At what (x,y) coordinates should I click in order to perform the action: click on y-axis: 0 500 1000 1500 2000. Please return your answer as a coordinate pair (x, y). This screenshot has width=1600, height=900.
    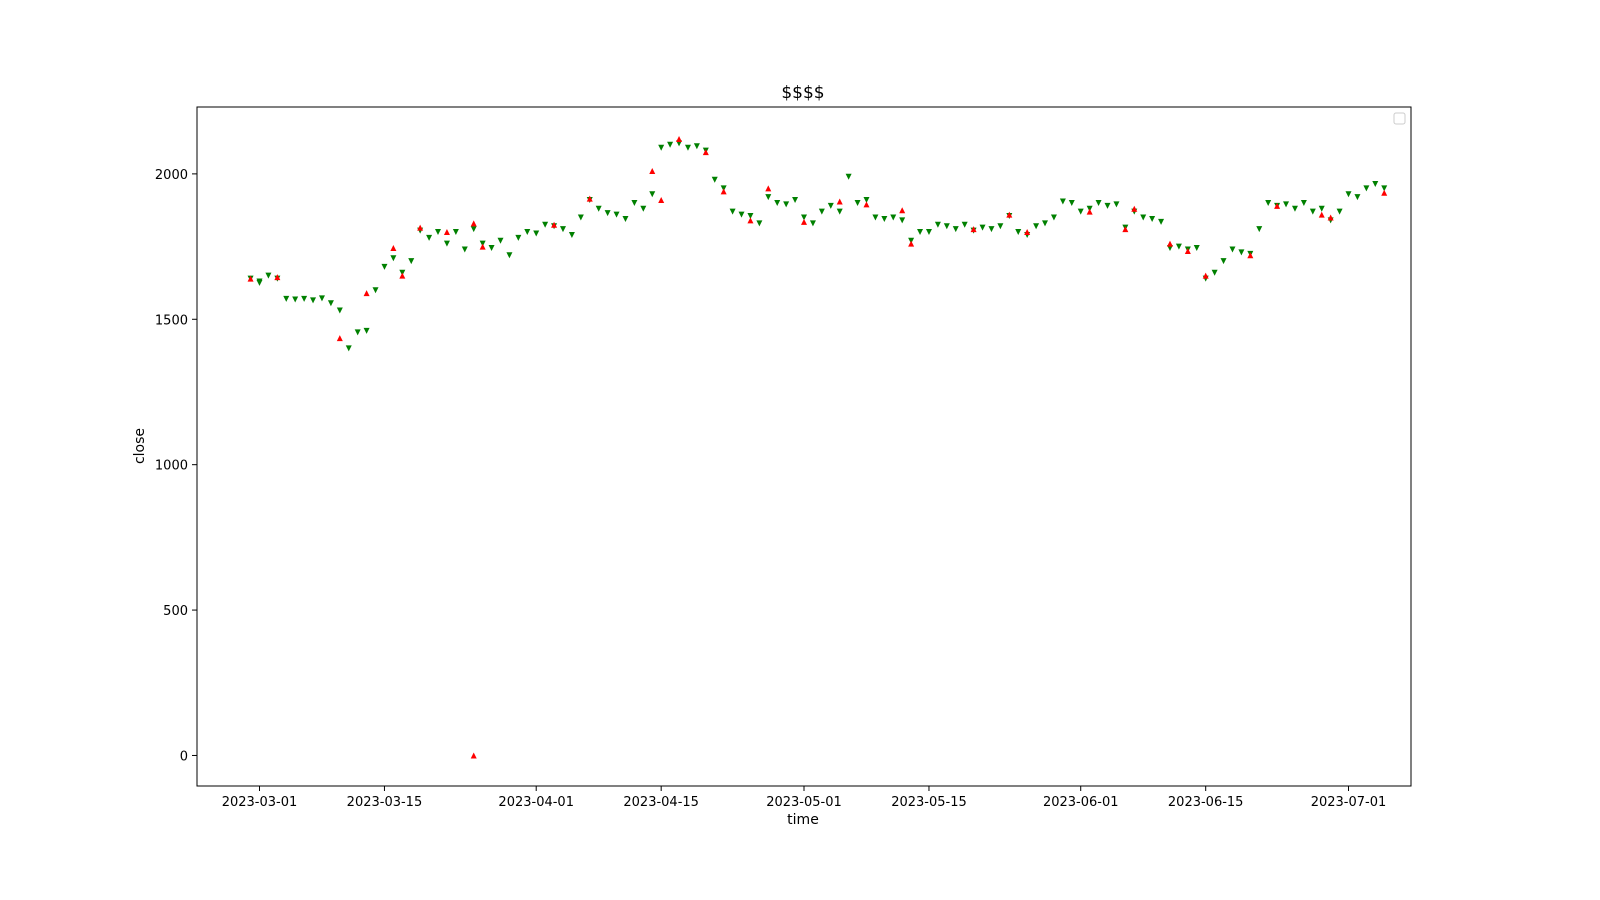
    Looking at the image, I should click on (176, 466).